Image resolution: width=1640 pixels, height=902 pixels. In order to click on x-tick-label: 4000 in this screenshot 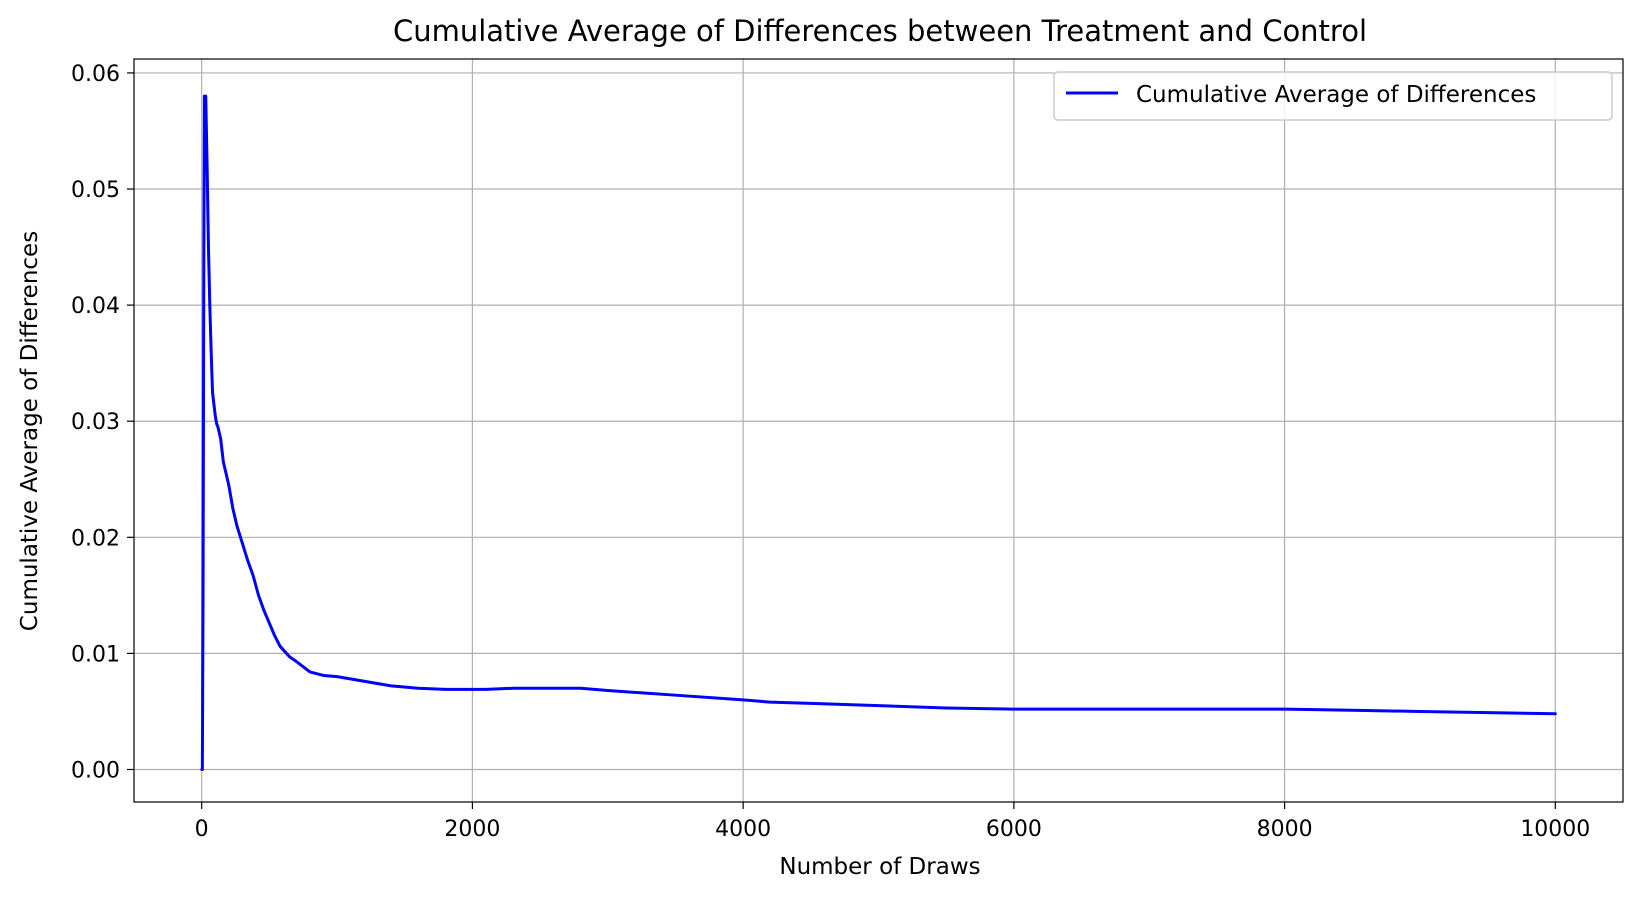, I will do `click(743, 829)`.